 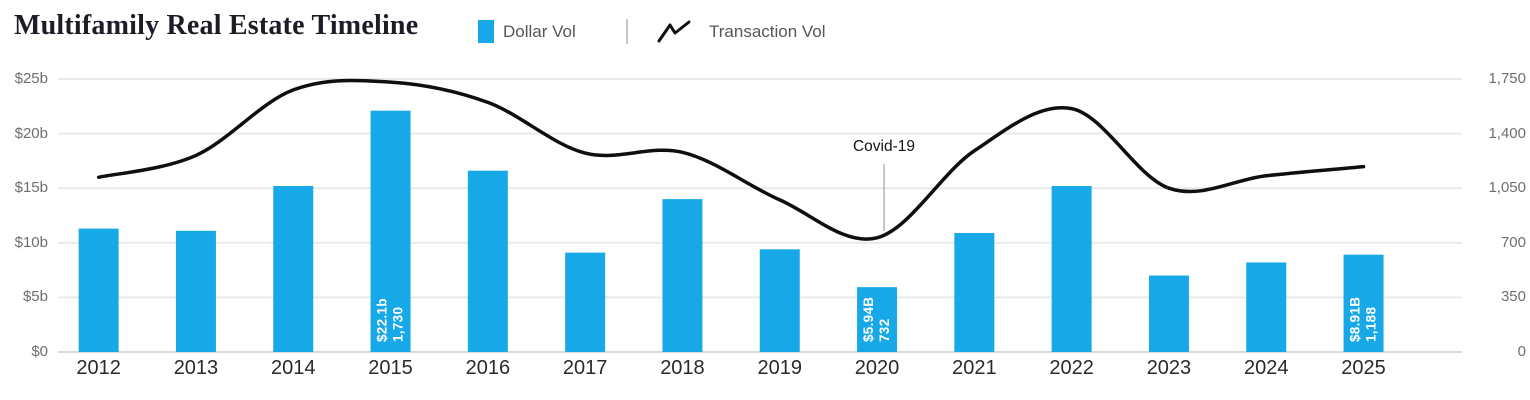 What do you see at coordinates (1071, 368) in the screenshot?
I see `x-axis-label-2022: 2022` at bounding box center [1071, 368].